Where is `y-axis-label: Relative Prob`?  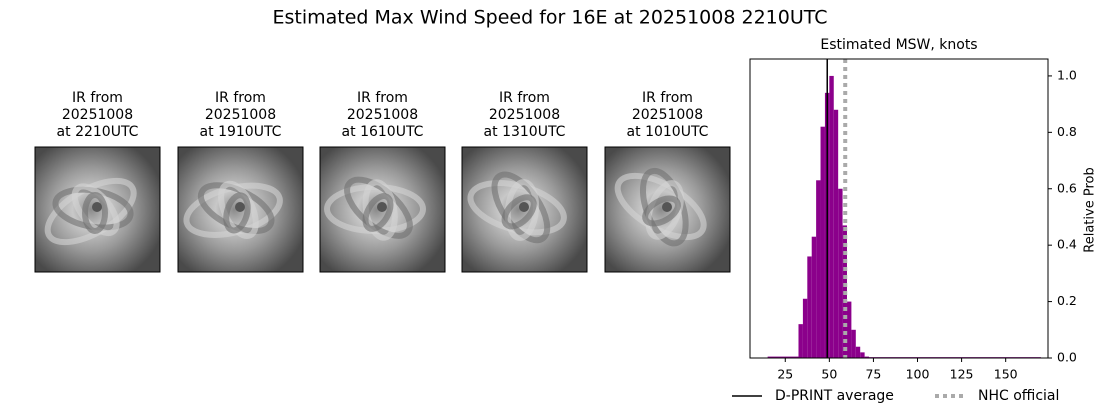
y-axis-label: Relative Prob is located at coordinates (1090, 209).